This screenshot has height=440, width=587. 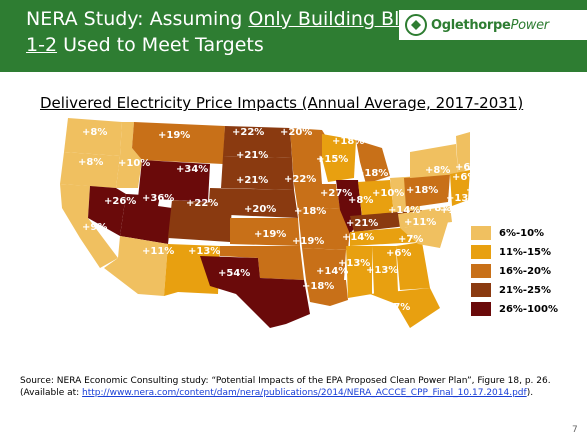 I want to click on title-underlined-2: 1-2, so click(x=42, y=45).